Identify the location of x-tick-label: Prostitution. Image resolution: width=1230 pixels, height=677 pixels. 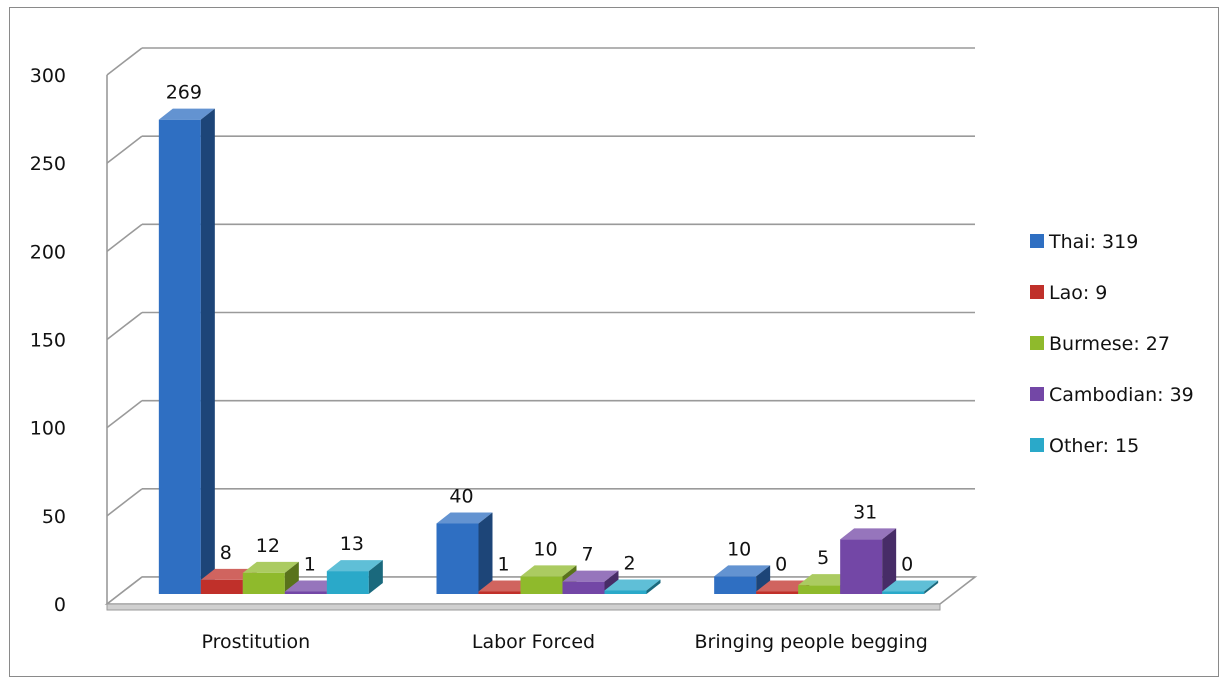
(256, 642).